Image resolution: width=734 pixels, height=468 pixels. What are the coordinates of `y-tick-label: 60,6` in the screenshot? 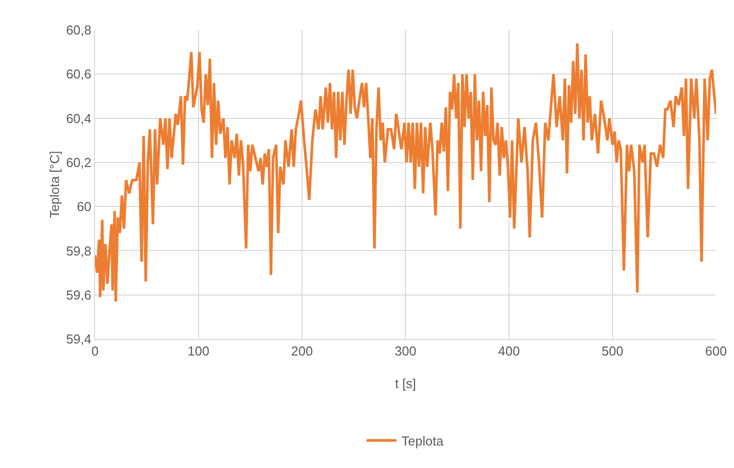 It's located at (79, 74).